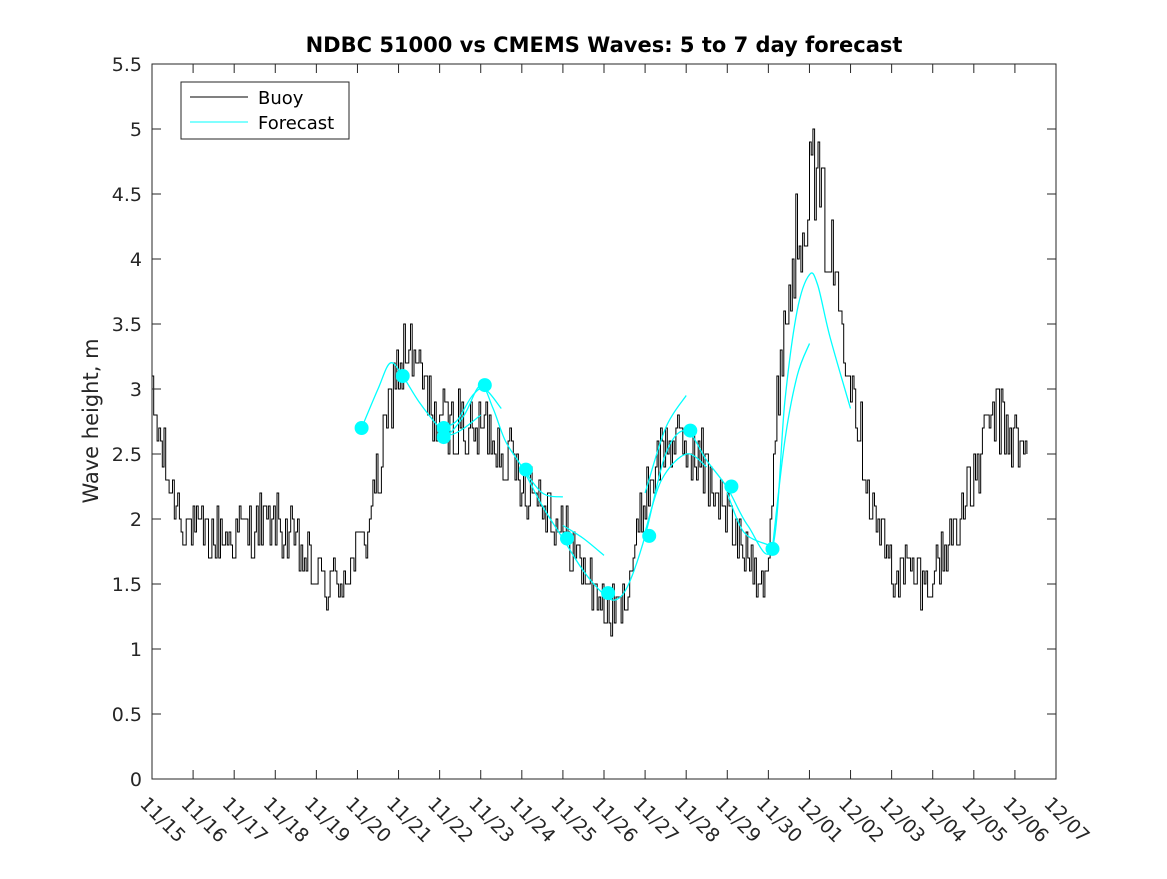 Image resolution: width=1167 pixels, height=879 pixels. What do you see at coordinates (127, 585) in the screenshot?
I see `y-tick-label: 1.5` at bounding box center [127, 585].